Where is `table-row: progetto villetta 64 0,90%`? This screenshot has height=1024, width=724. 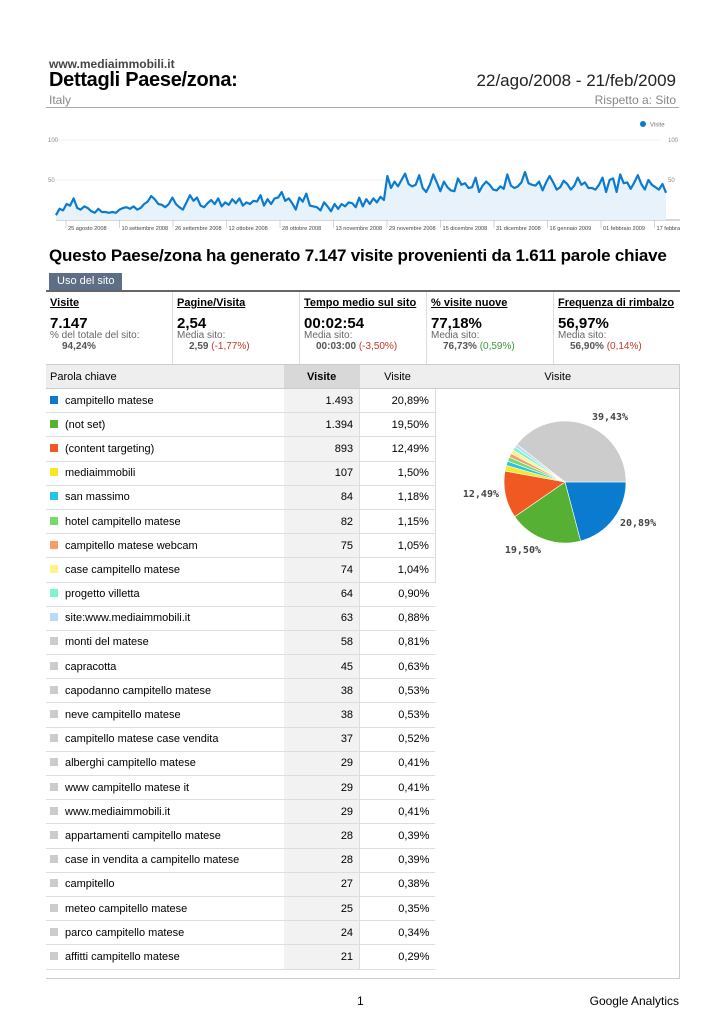
table-row: progetto villetta 64 0,90% is located at coordinates (363, 594).